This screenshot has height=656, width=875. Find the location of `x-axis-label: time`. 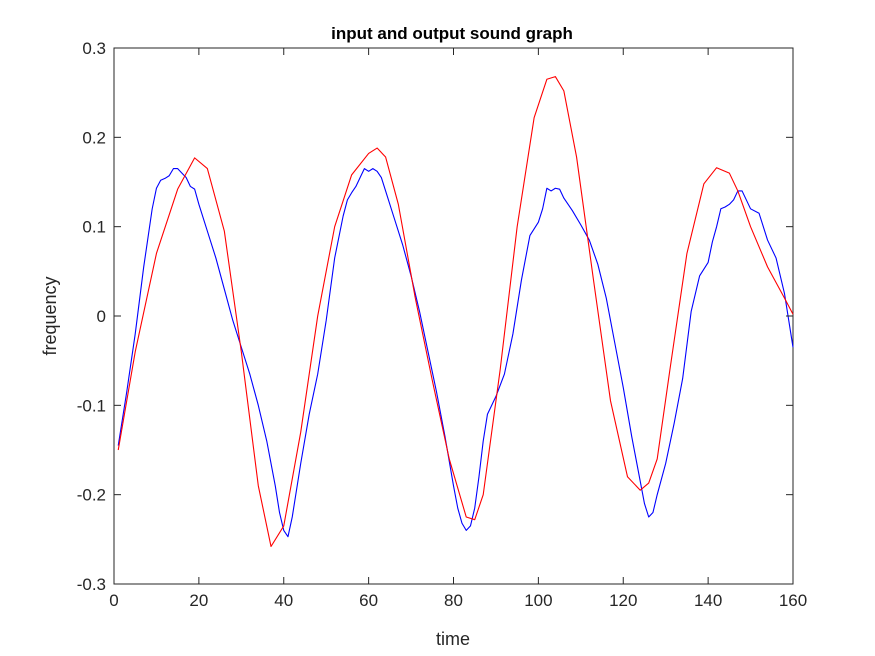

x-axis-label: time is located at coordinates (453, 639).